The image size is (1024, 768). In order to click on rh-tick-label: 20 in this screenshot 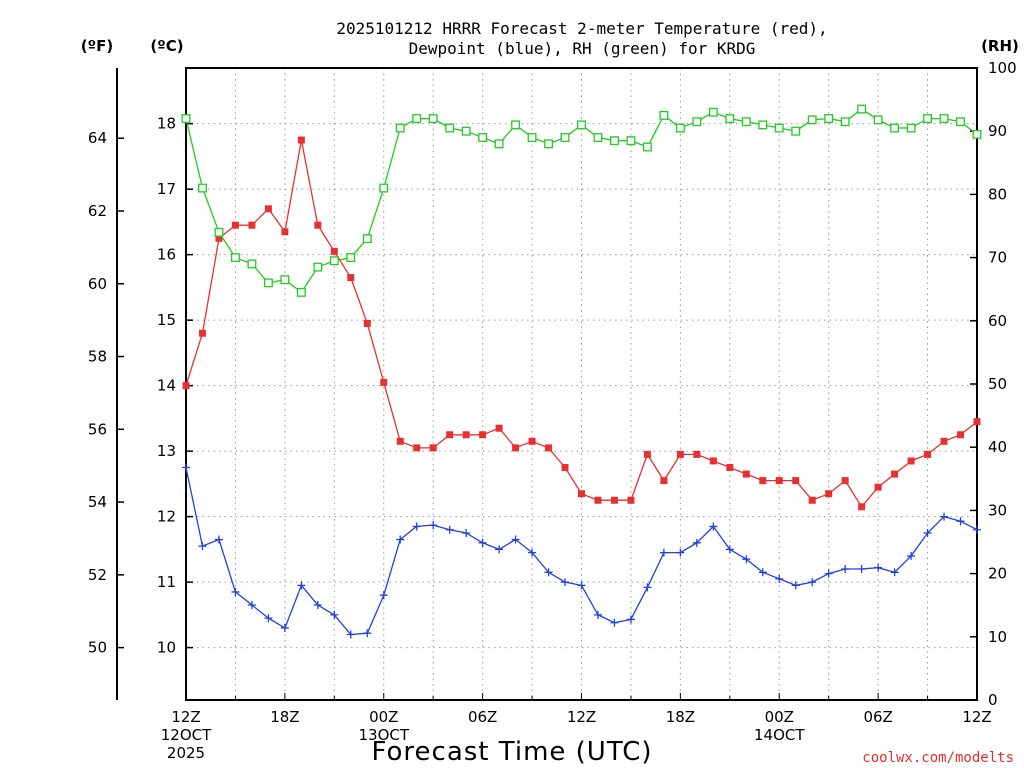, I will do `click(997, 574)`.